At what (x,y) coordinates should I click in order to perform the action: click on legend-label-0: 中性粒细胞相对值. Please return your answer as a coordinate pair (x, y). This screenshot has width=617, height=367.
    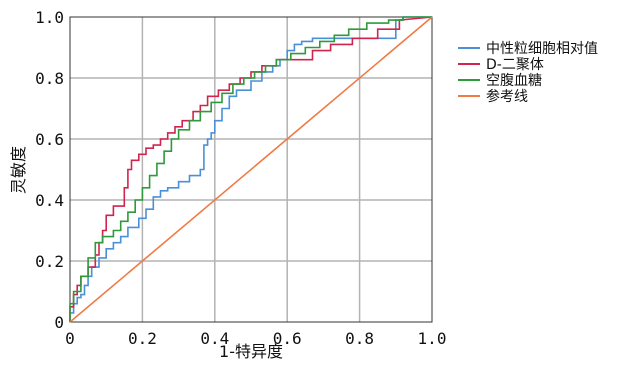
    Looking at the image, I should click on (542, 49).